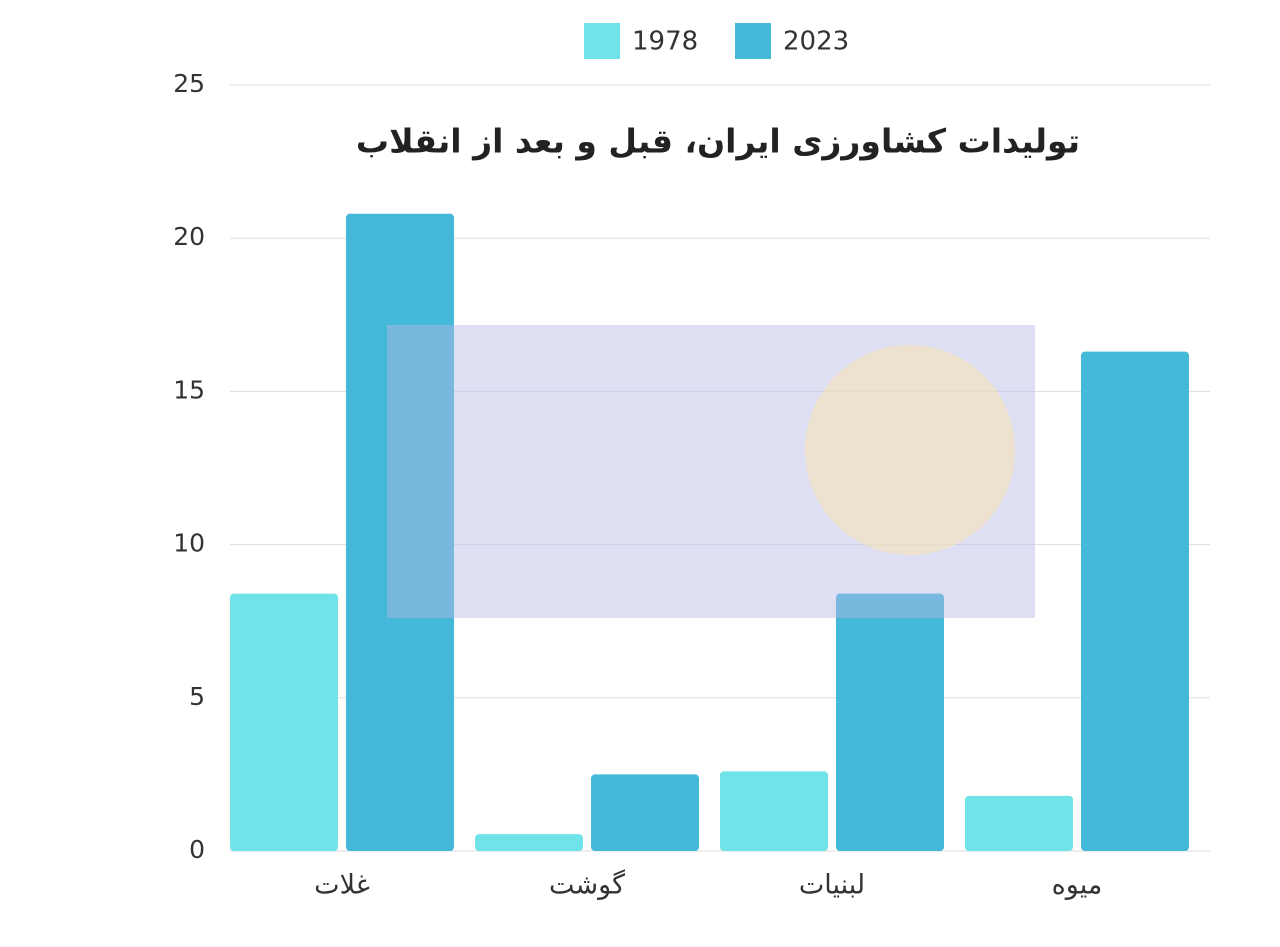 This screenshot has height=947, width=1280. What do you see at coordinates (189, 543) in the screenshot?
I see `y-tick-label: 10` at bounding box center [189, 543].